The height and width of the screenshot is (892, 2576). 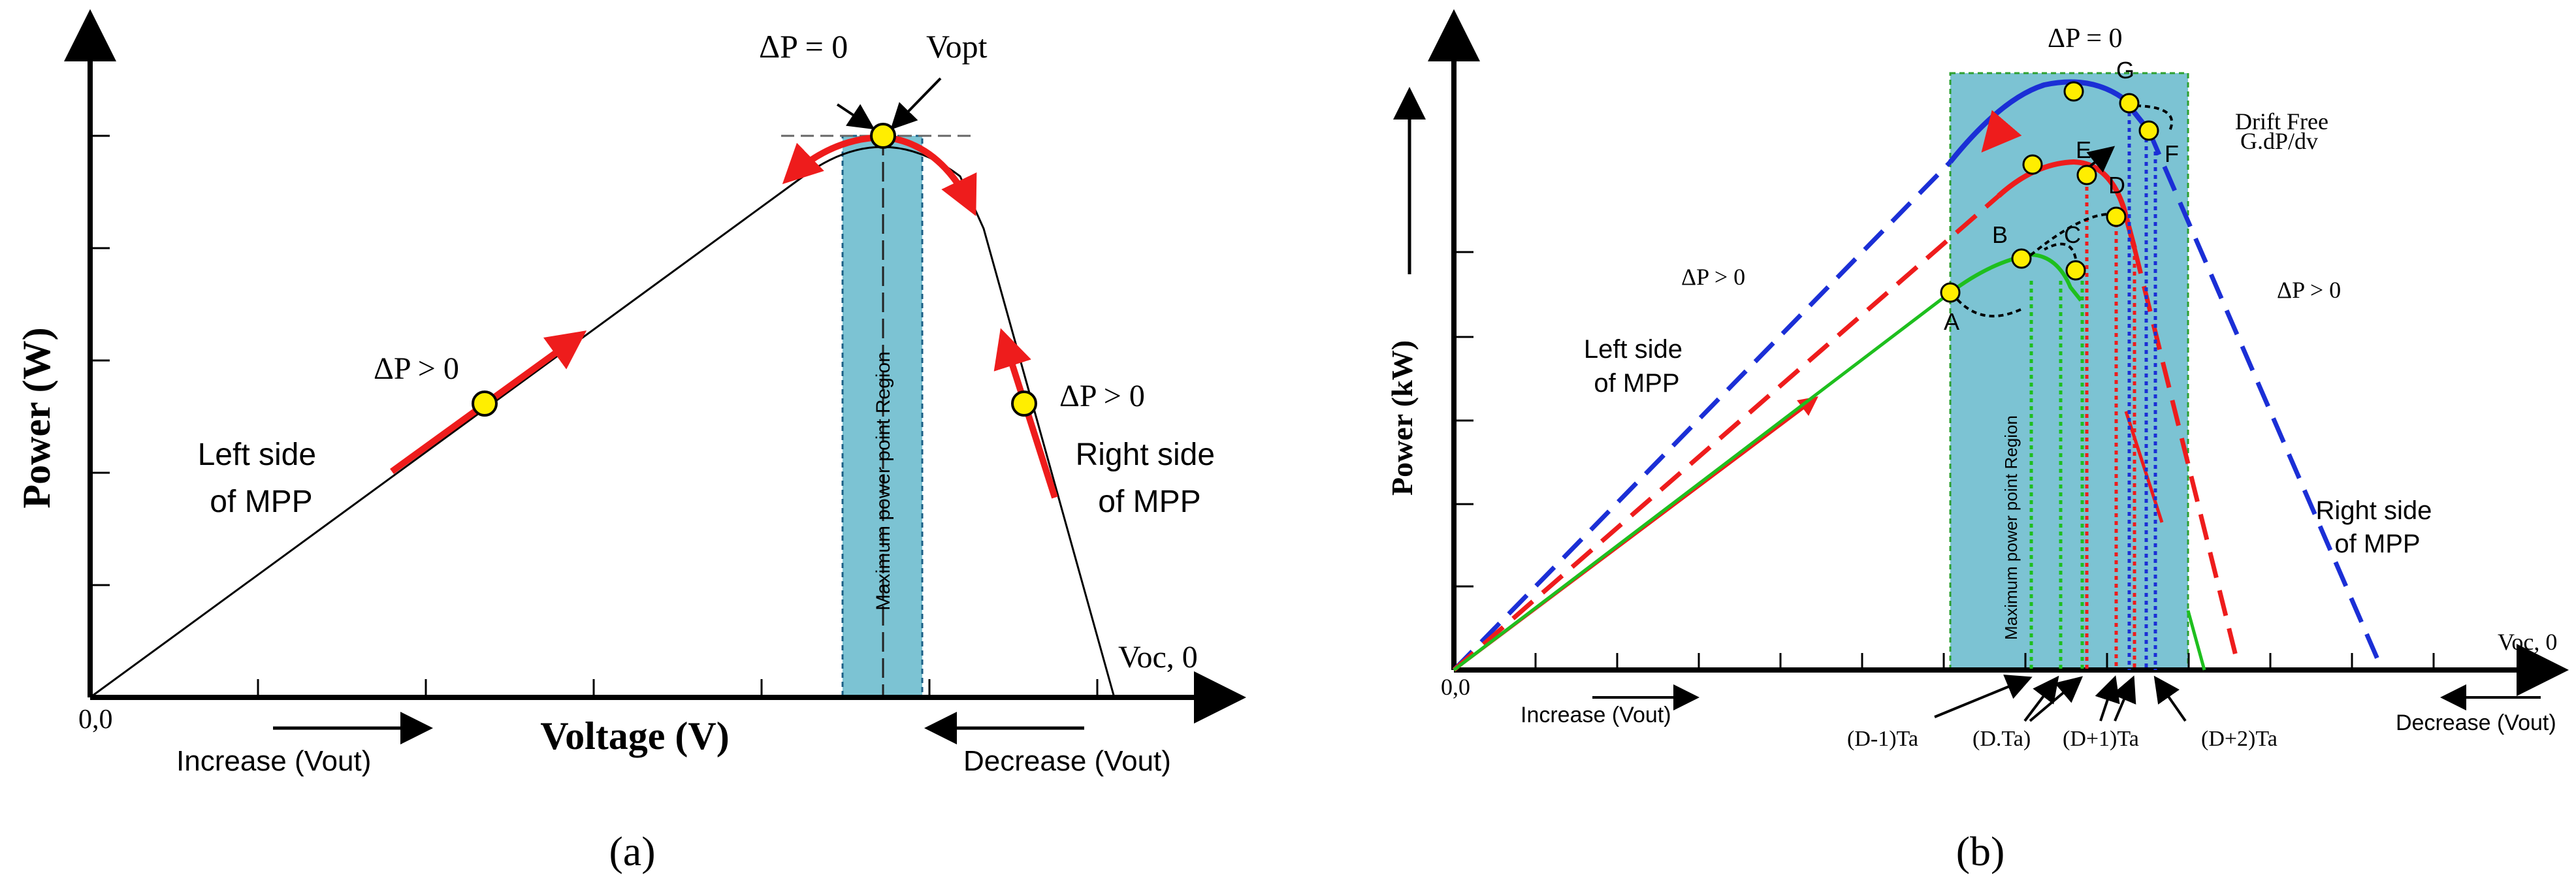 What do you see at coordinates (2021, 258) in the screenshot?
I see `point-b` at bounding box center [2021, 258].